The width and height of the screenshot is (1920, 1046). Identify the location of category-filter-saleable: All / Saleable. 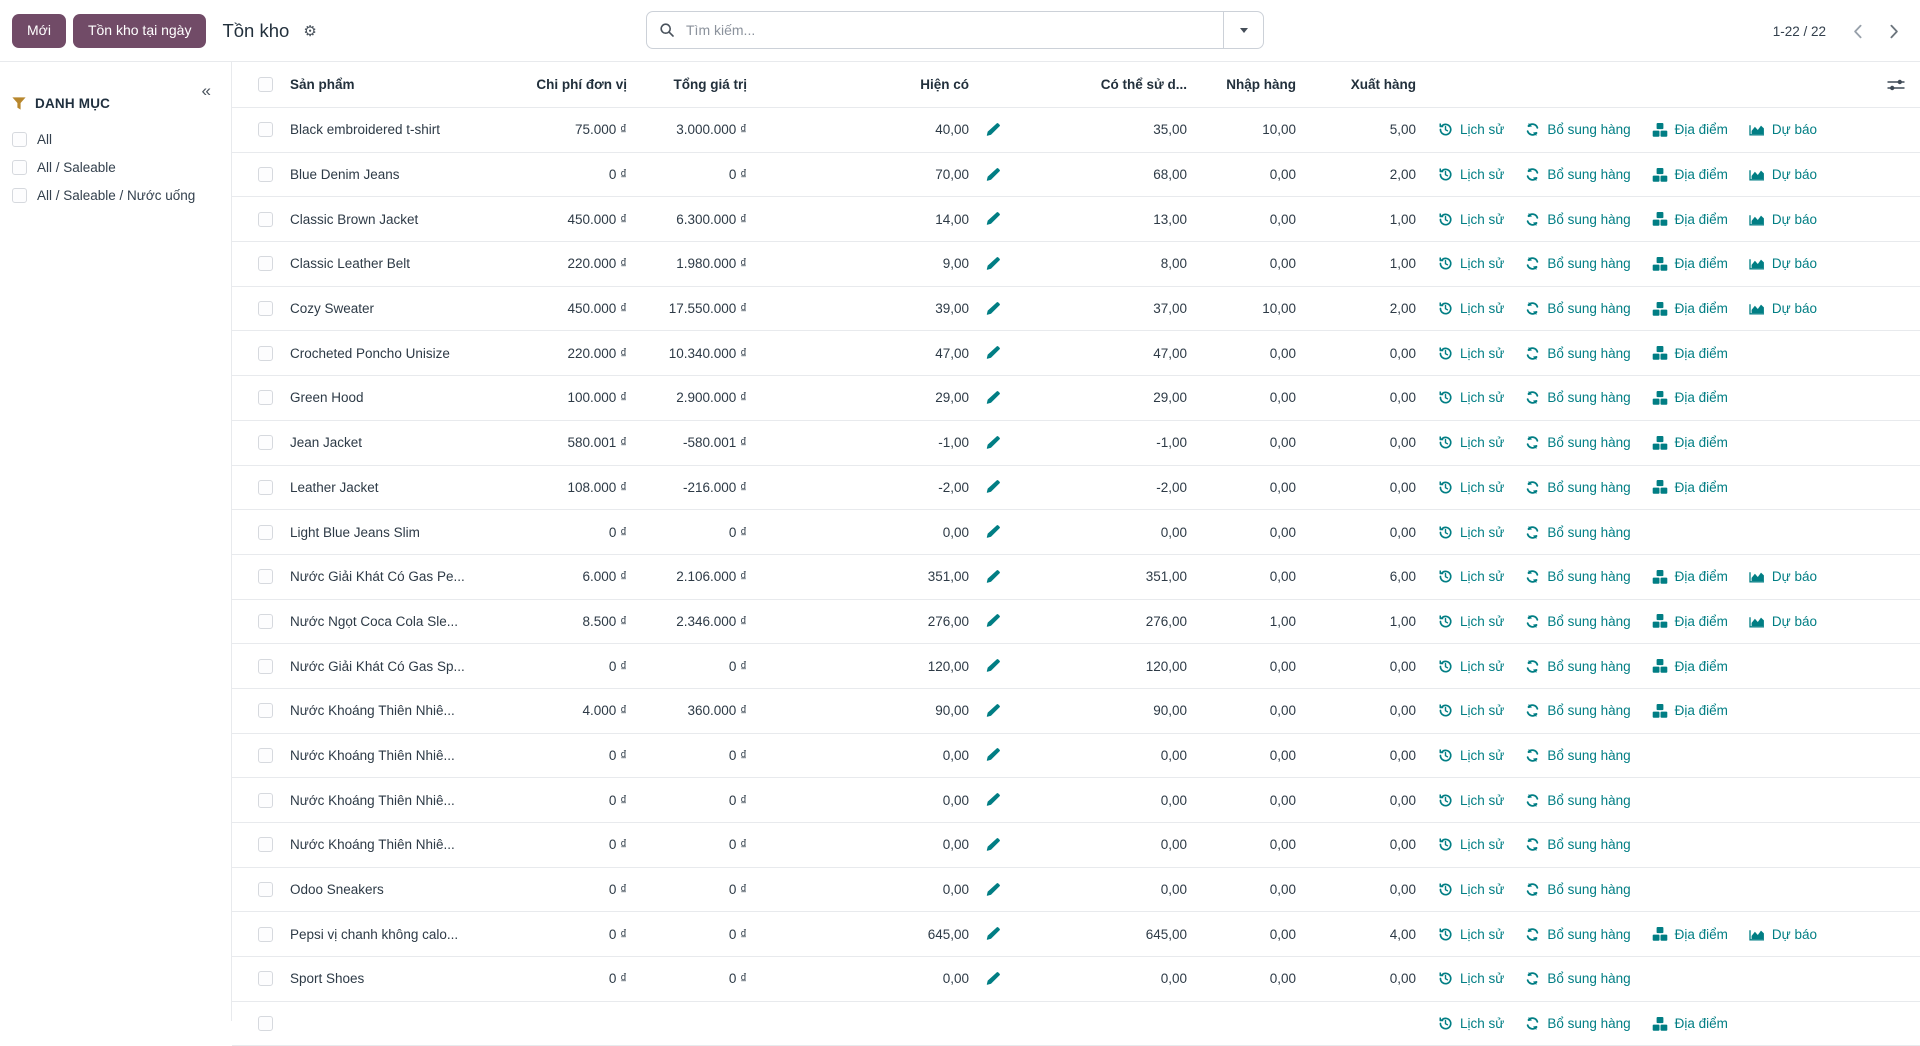
(116, 167).